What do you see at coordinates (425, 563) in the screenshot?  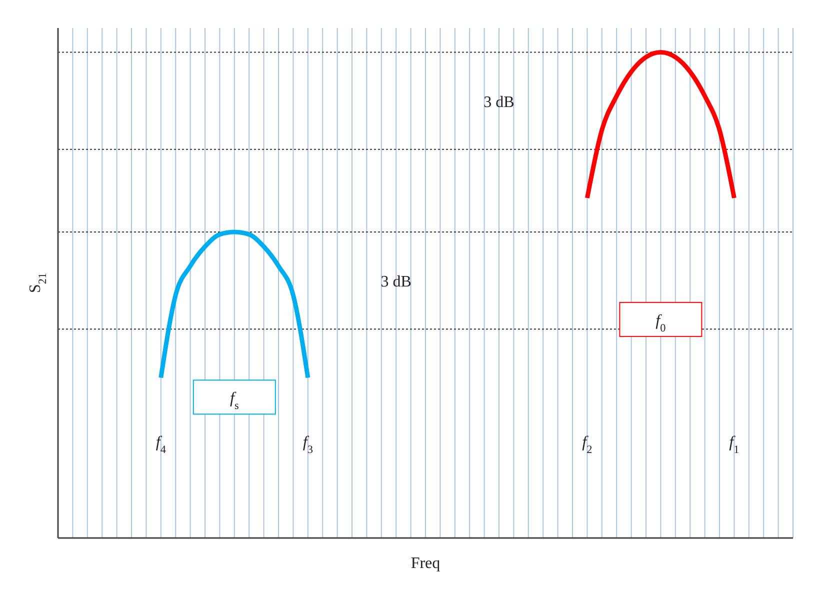 I see `x-axis-title: Freq` at bounding box center [425, 563].